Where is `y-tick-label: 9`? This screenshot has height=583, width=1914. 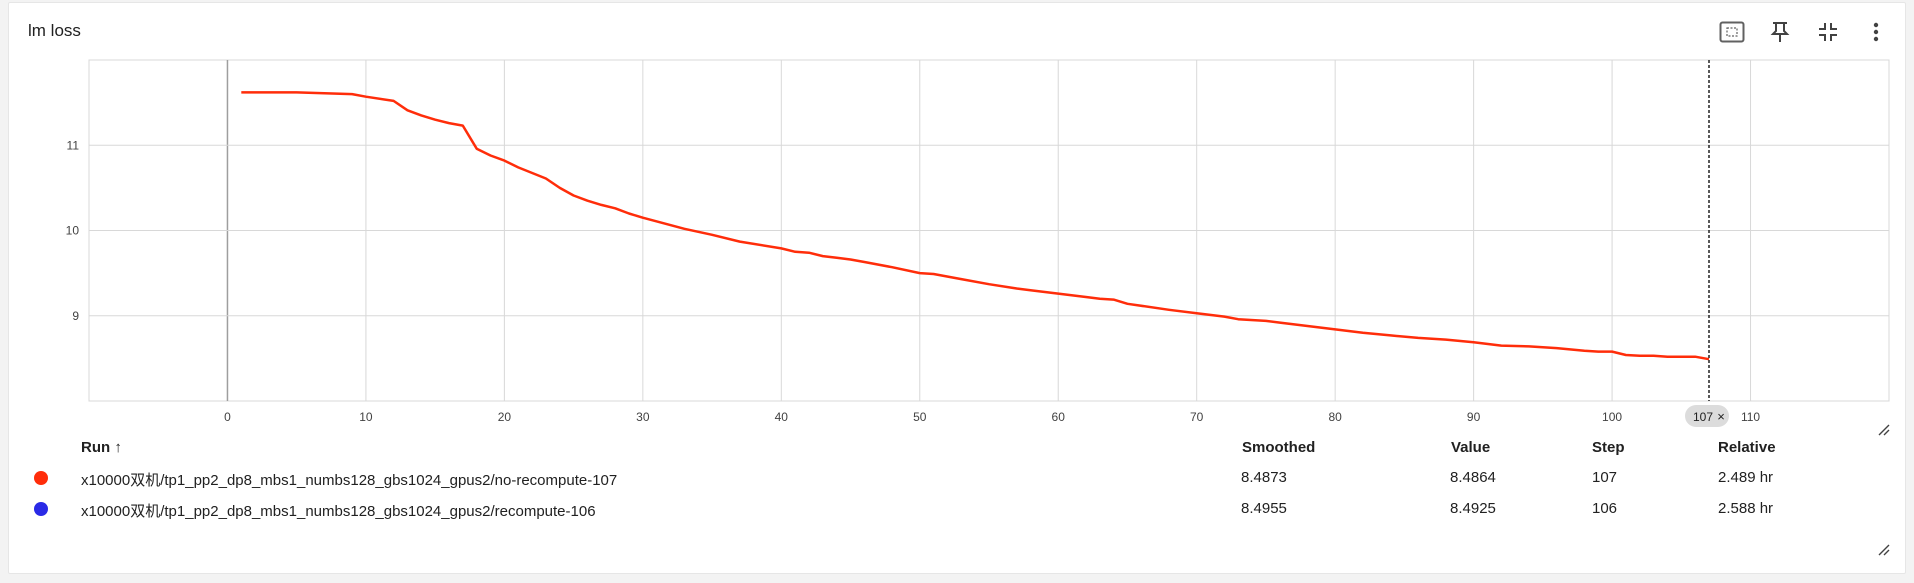
y-tick-label: 9 is located at coordinates (75, 316).